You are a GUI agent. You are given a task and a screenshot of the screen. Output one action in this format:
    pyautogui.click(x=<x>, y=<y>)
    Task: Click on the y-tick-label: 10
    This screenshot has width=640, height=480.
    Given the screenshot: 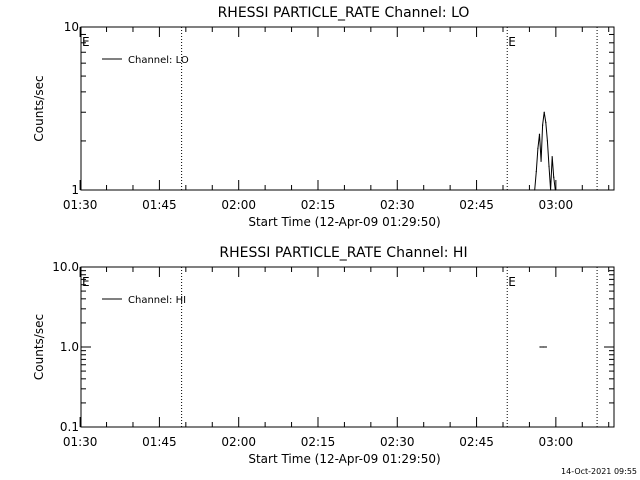 What is the action you would take?
    pyautogui.click(x=71, y=27)
    